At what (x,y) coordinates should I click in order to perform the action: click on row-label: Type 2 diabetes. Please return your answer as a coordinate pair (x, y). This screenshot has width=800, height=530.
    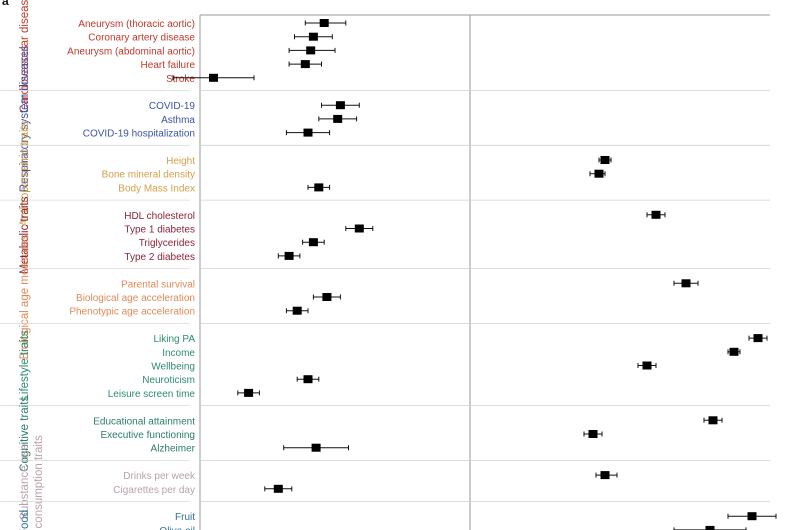
    Looking at the image, I should click on (159, 257).